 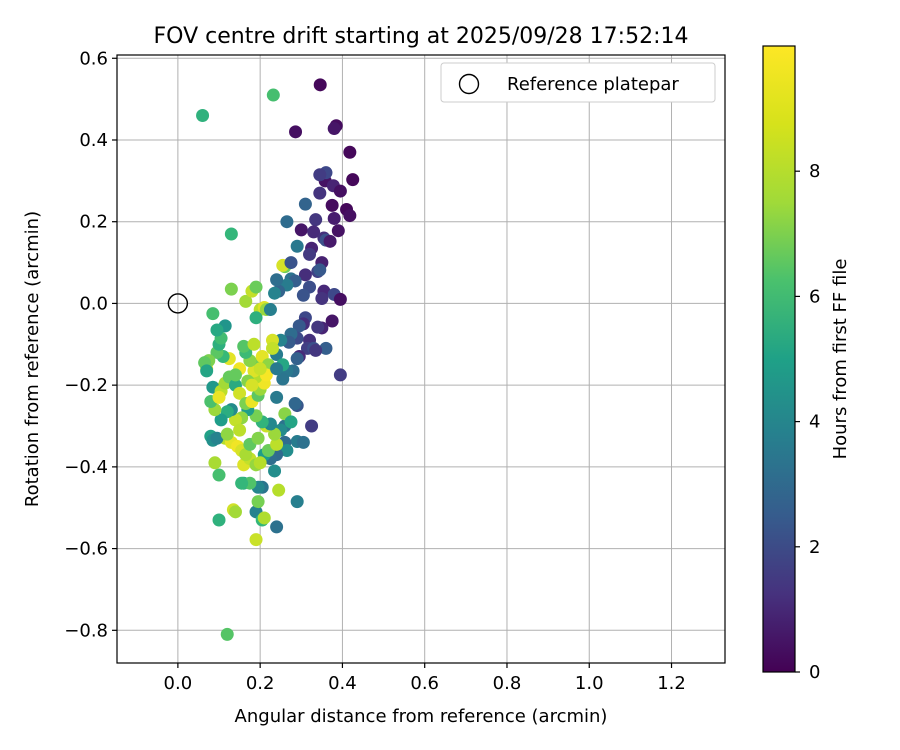 I want to click on colorbar: 0 2 4 6 8 Hours from first FF file, so click(x=806, y=364).